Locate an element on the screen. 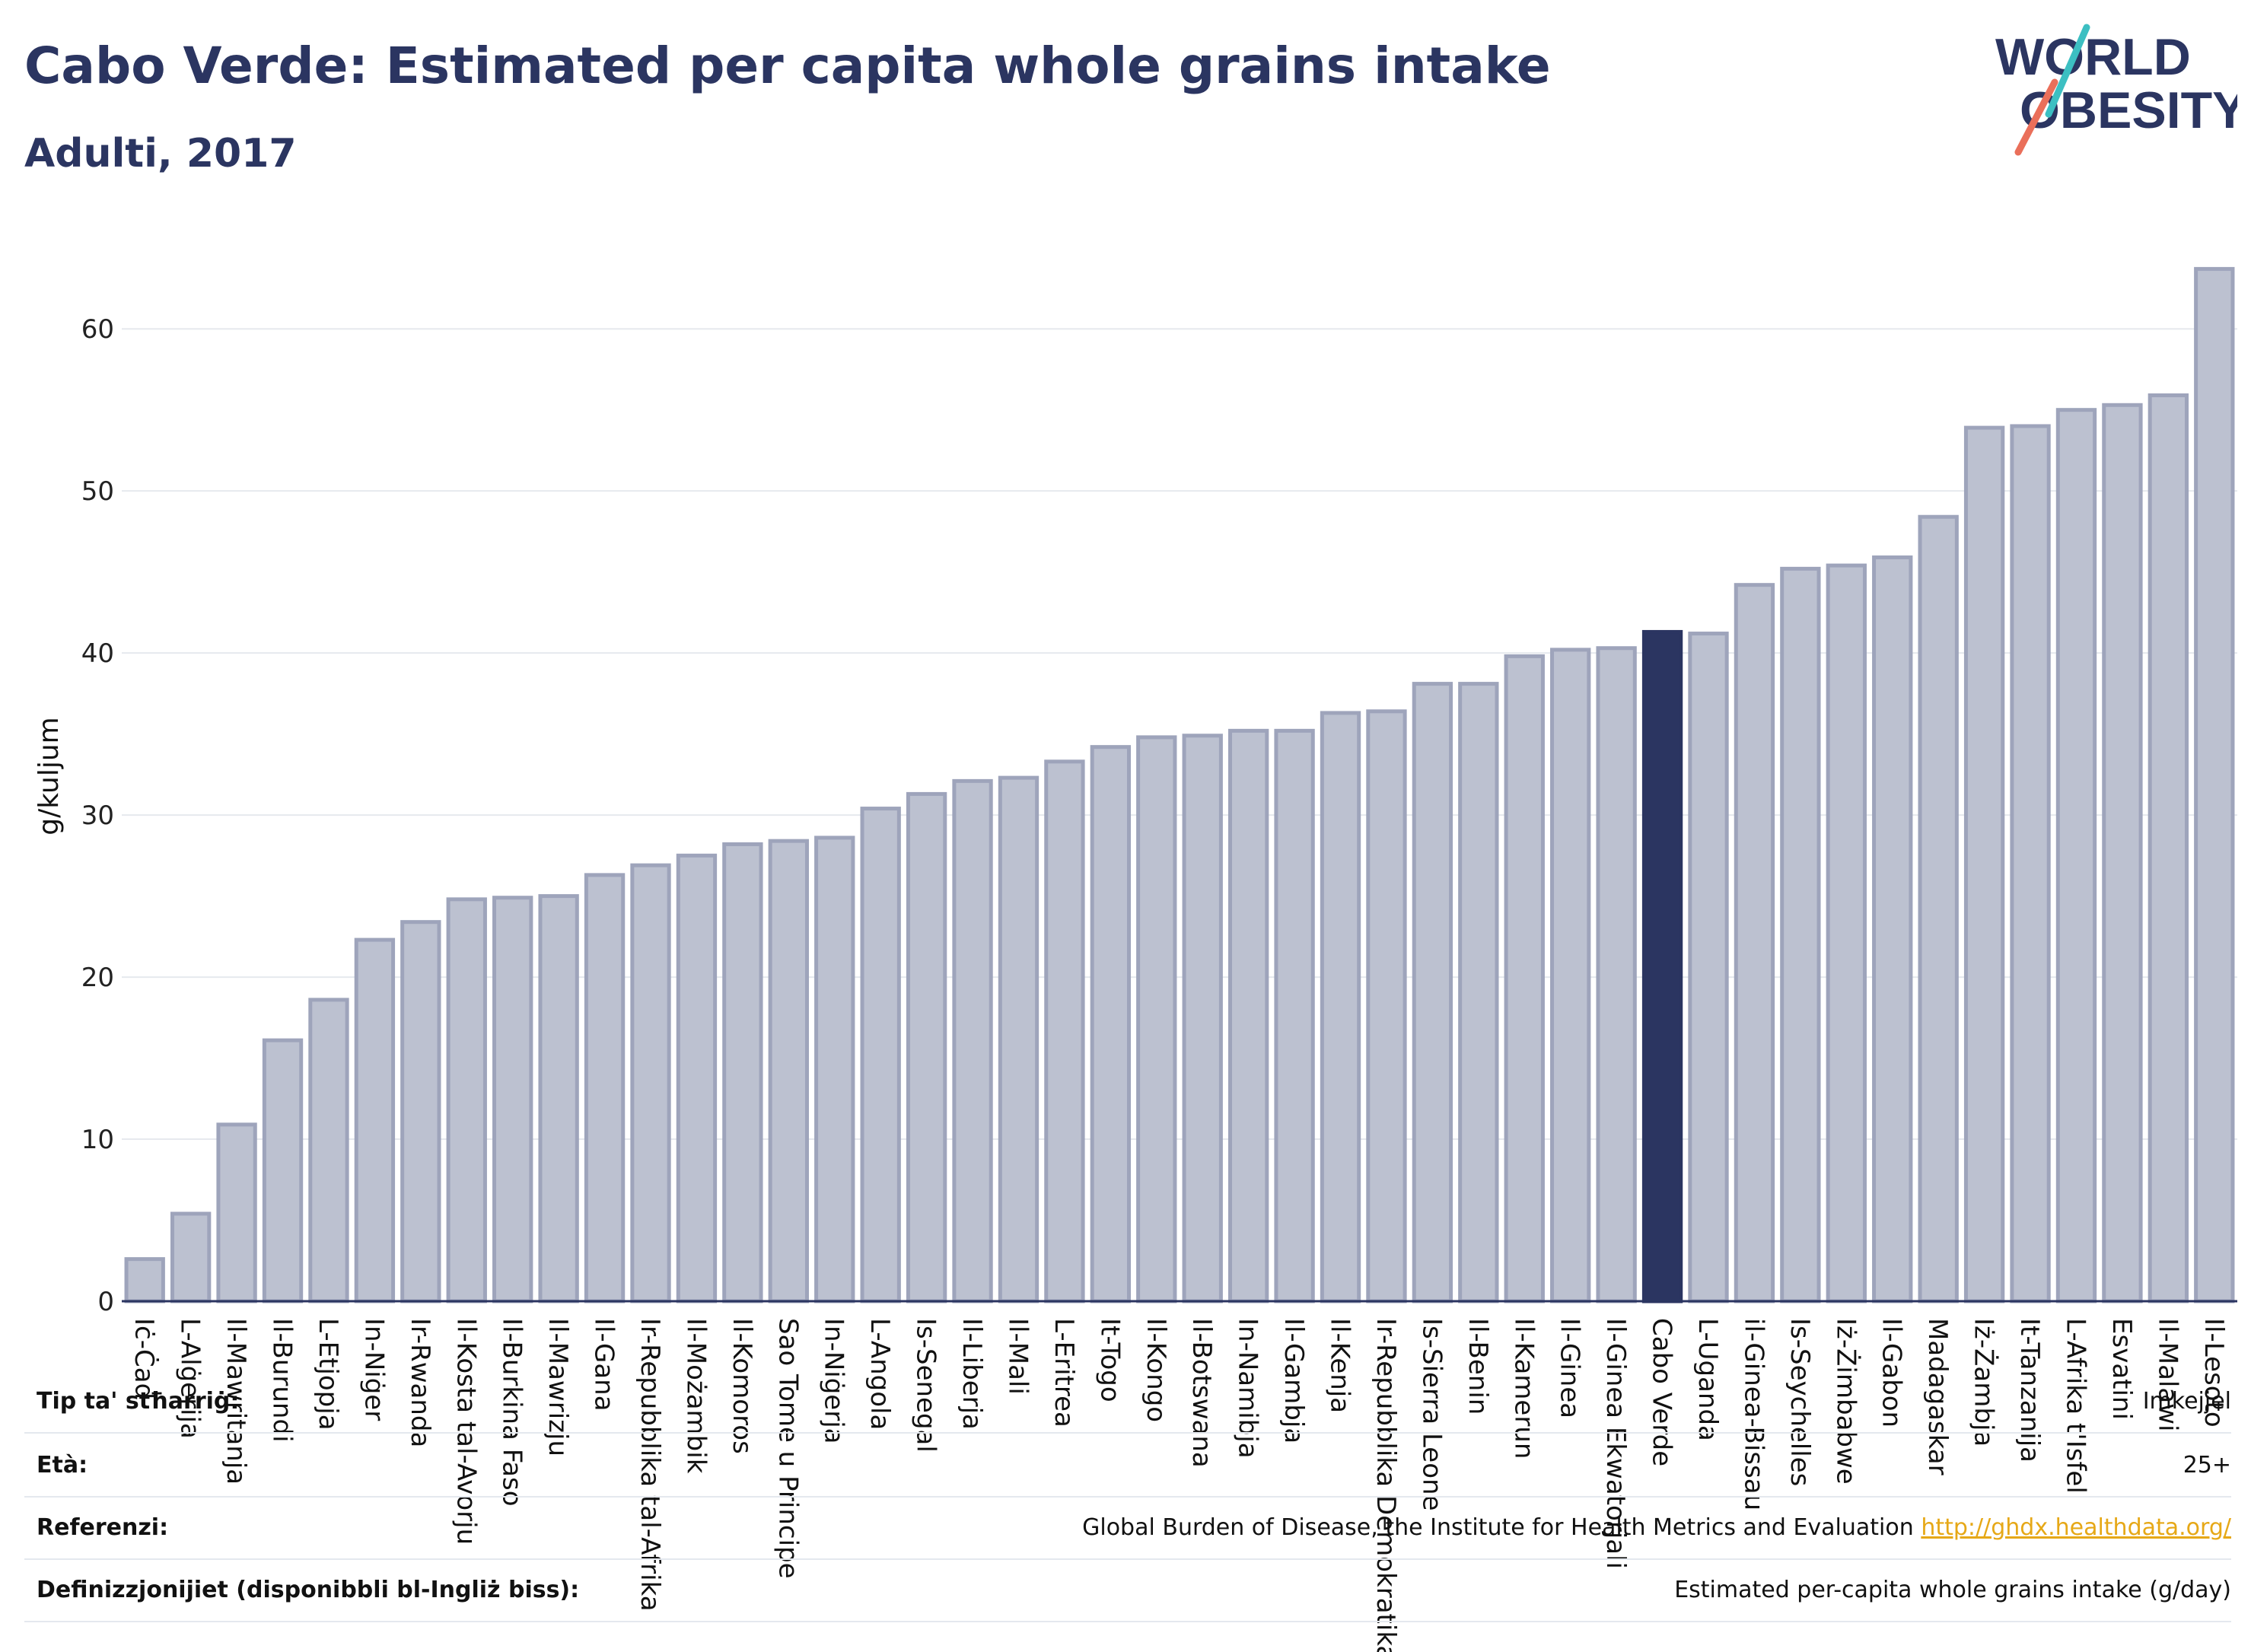 The height and width of the screenshot is (1652, 2251). x-tick-label: In-Niġer is located at coordinates (373, 1369).